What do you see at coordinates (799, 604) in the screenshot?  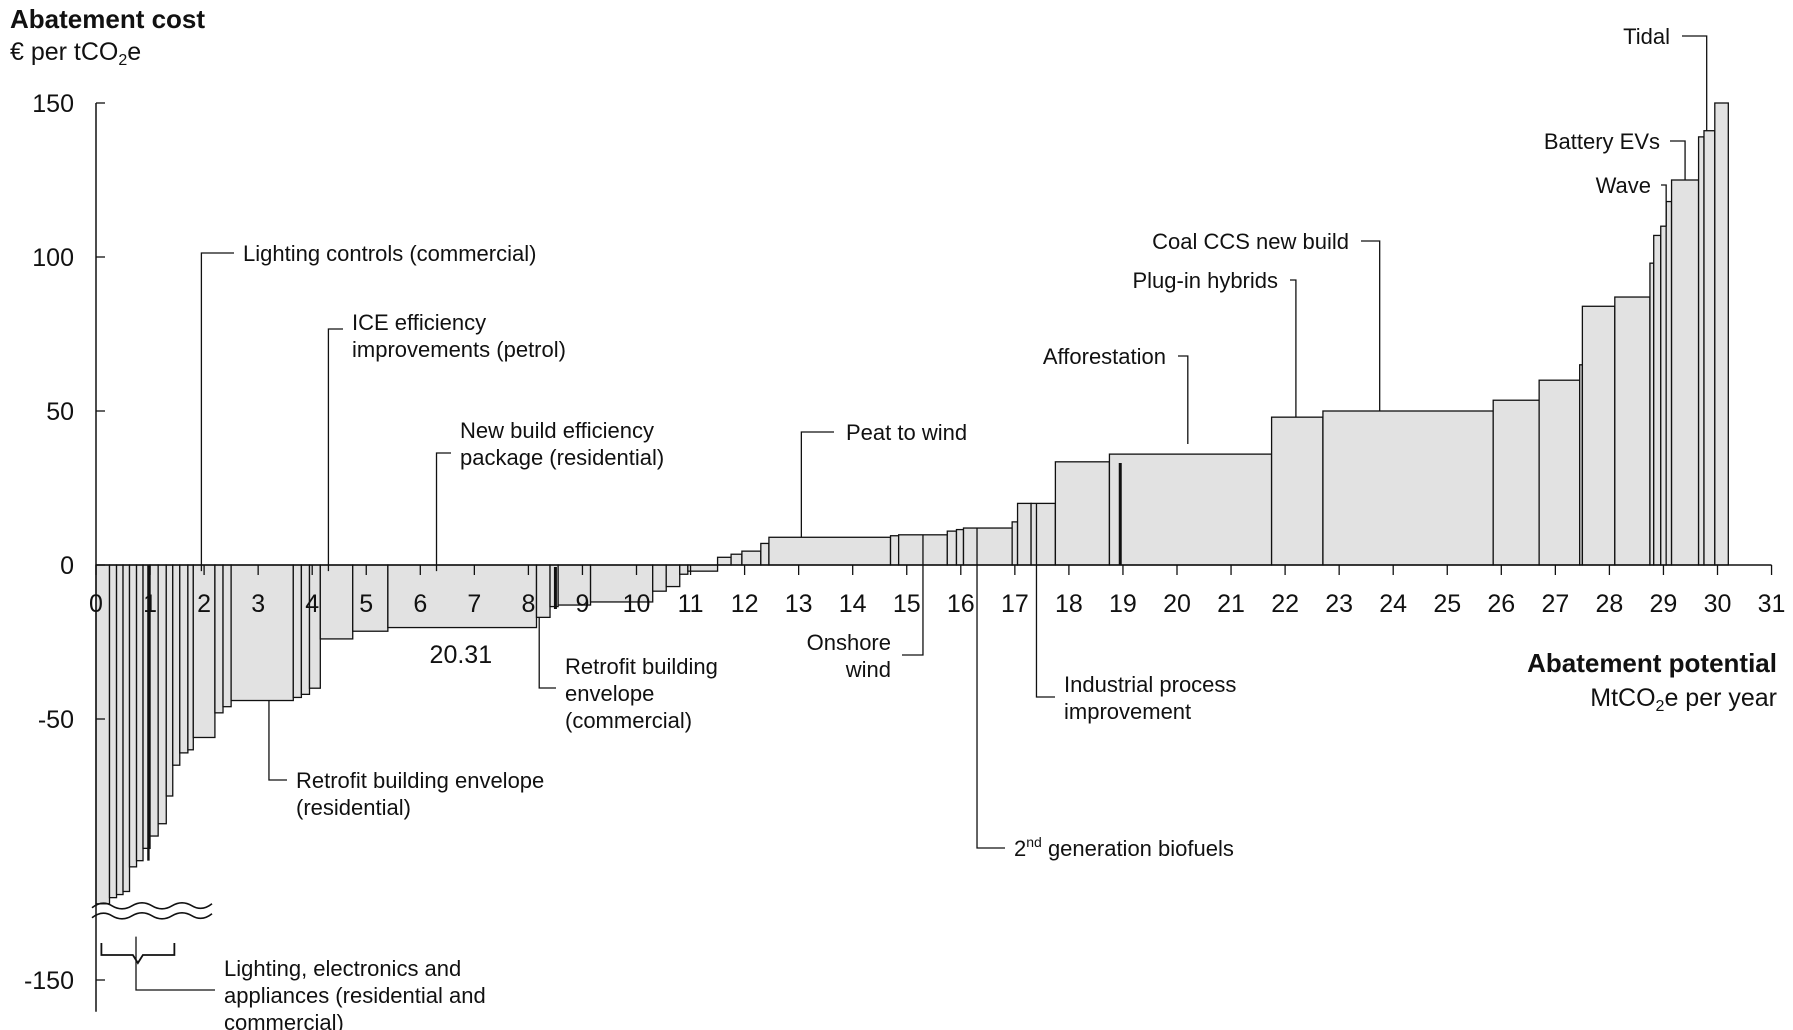 I see `x-tick-label-13: 13` at bounding box center [799, 604].